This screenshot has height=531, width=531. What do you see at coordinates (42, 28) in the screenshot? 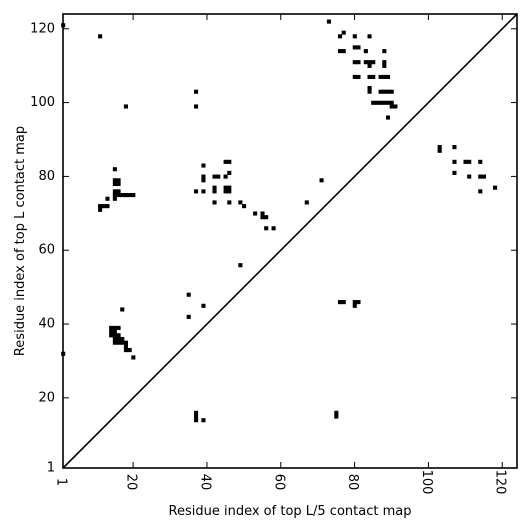
I see `y-tick-label: 120` at bounding box center [42, 28].